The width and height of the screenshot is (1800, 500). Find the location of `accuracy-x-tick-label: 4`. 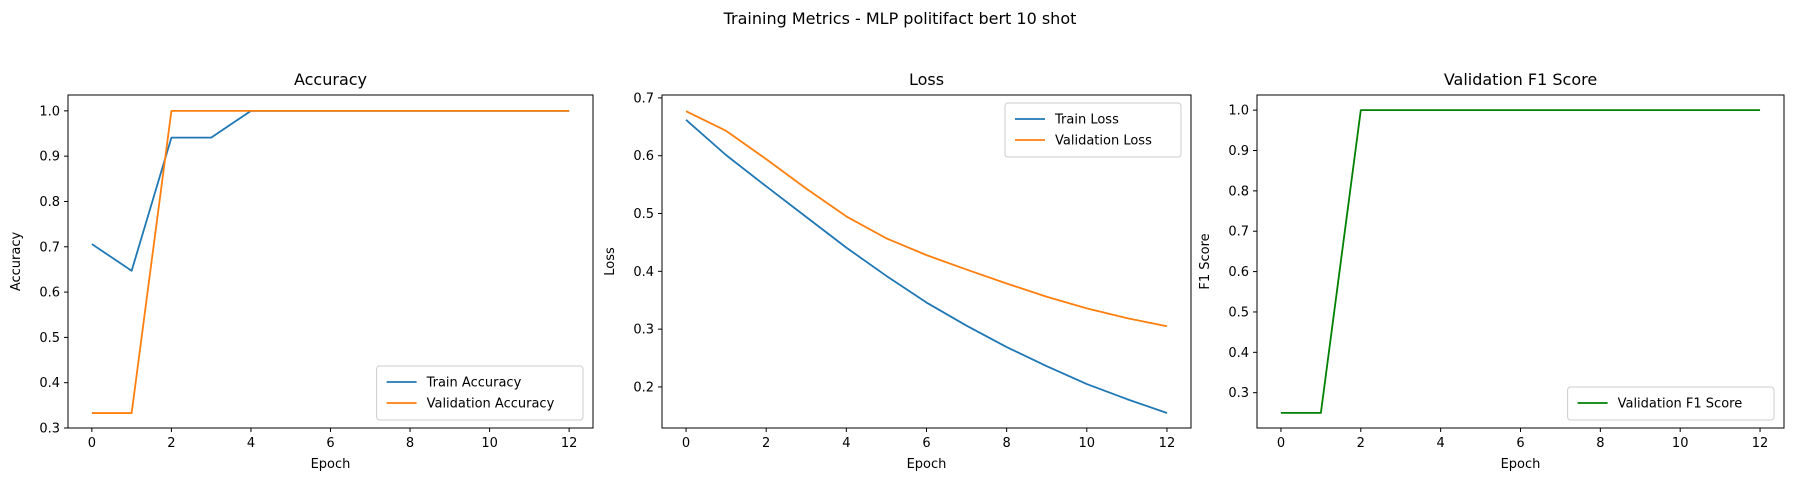

accuracy-x-tick-label: 4 is located at coordinates (251, 443).